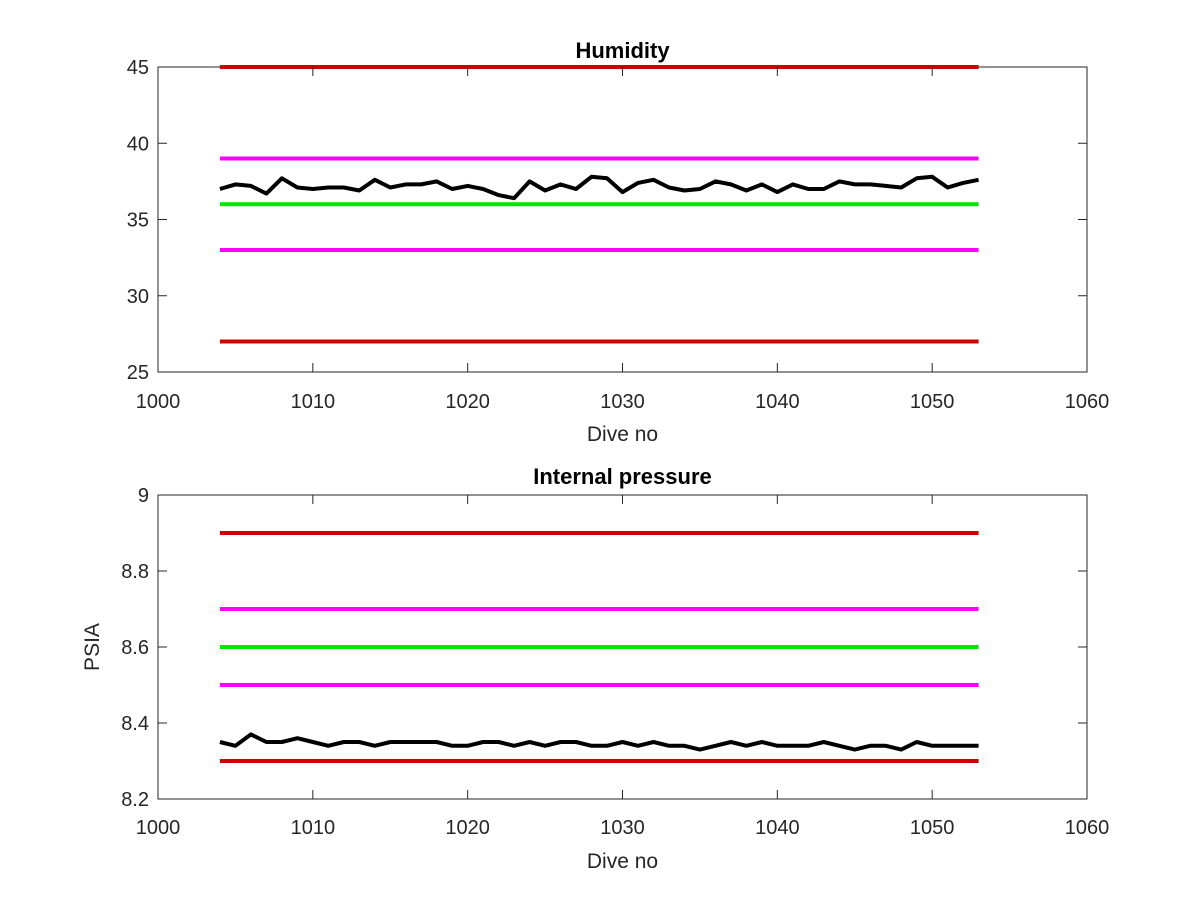 This screenshot has width=1200, height=905. Describe the element at coordinates (143, 496) in the screenshot. I see `y-tick-label: 9` at that location.